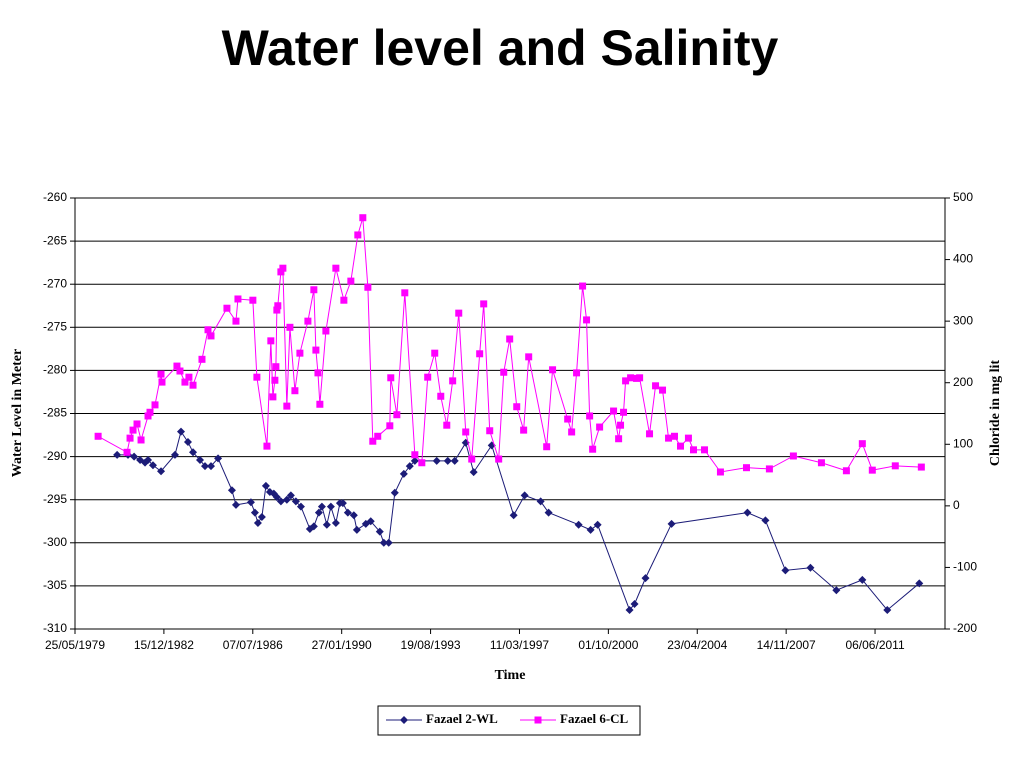  What do you see at coordinates (963, 259) in the screenshot?
I see `y2-tick-label: 400` at bounding box center [963, 259].